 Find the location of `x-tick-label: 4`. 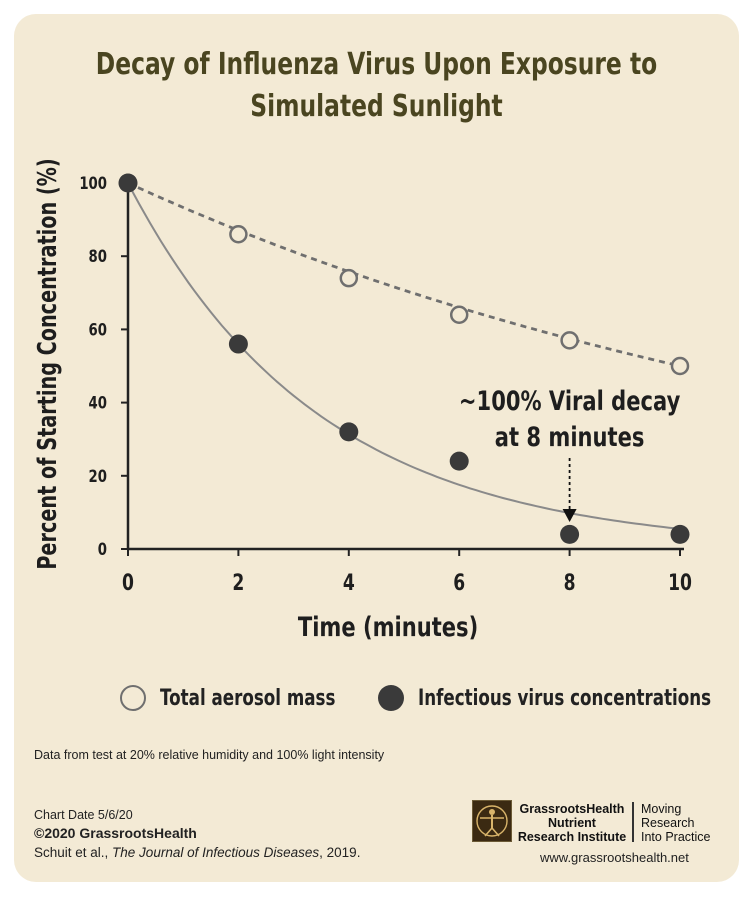

x-tick-label: 4 is located at coordinates (349, 583).